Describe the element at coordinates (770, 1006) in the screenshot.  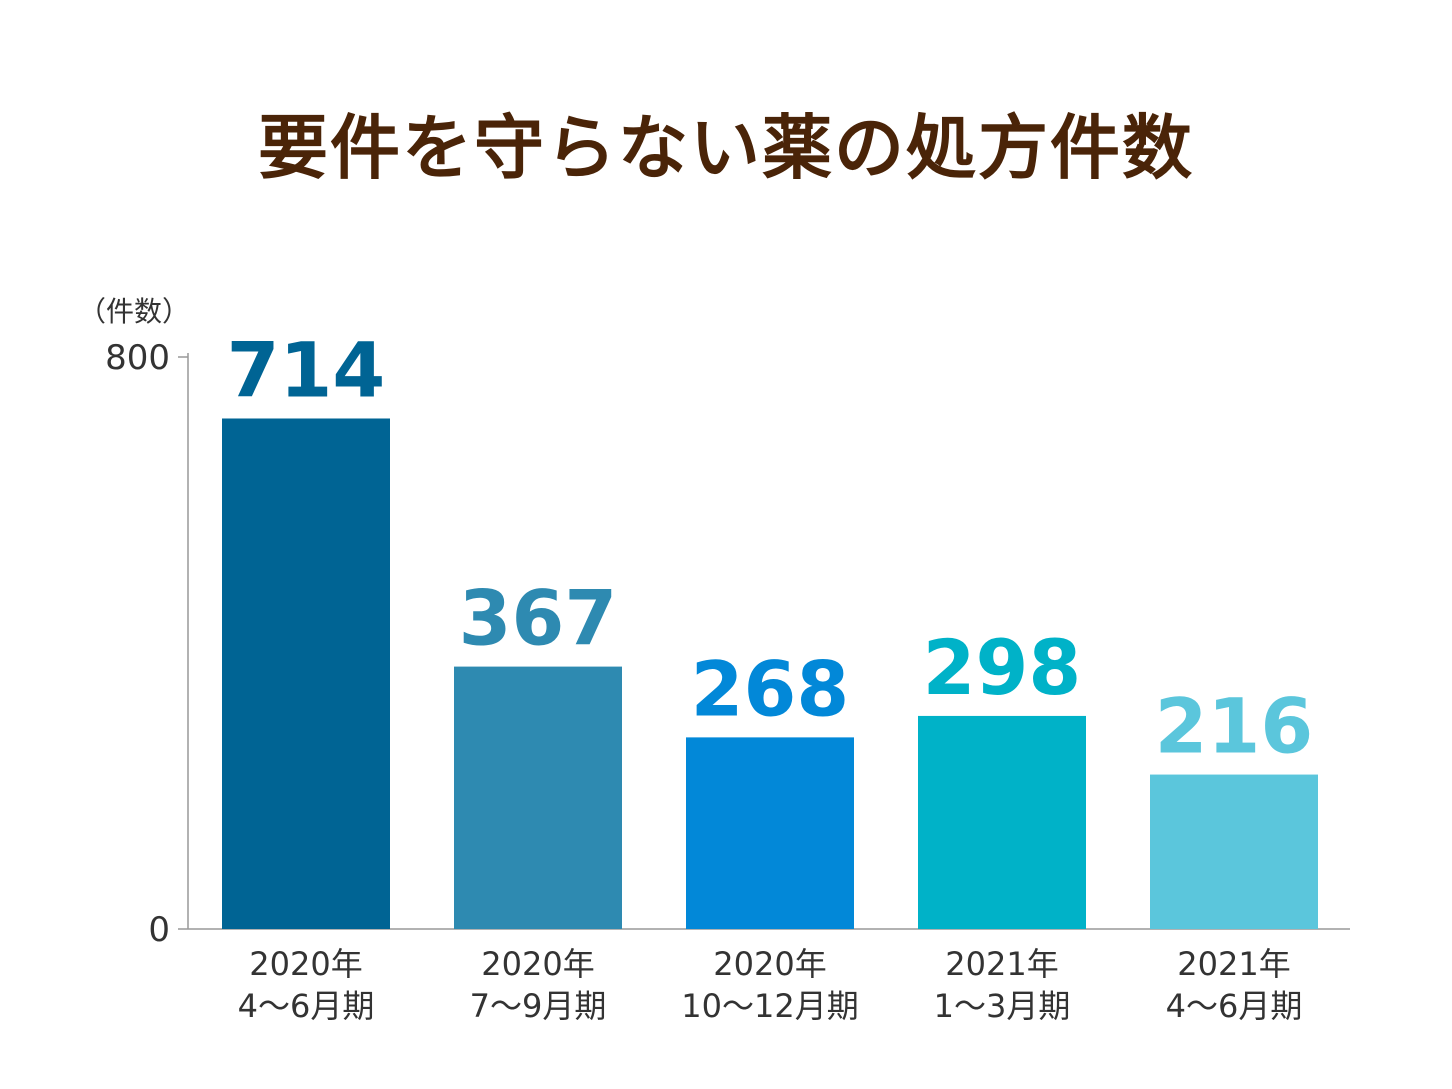
I see `x-category-period: 10〜12月期` at that location.